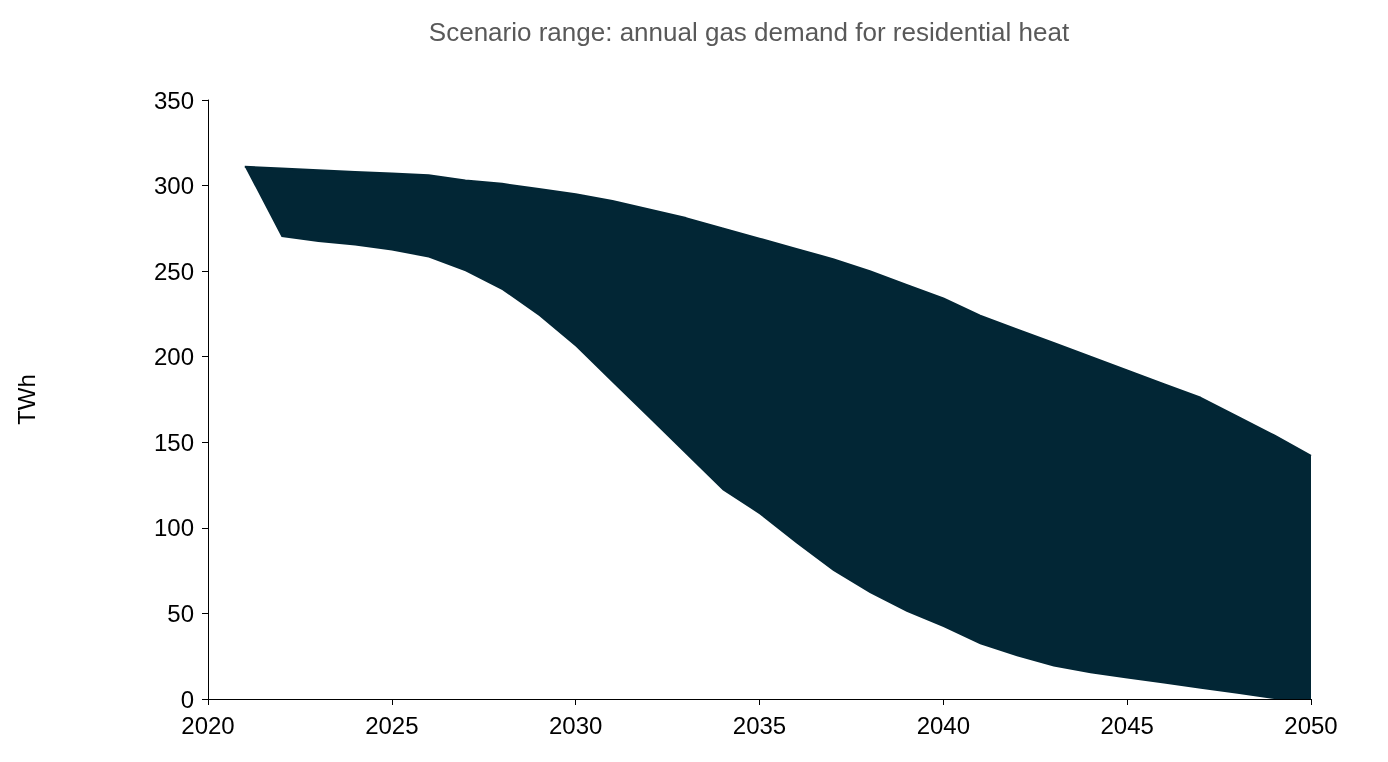 This screenshot has height=762, width=1388. What do you see at coordinates (173, 528) in the screenshot?
I see `y-tick-label: 100` at bounding box center [173, 528].